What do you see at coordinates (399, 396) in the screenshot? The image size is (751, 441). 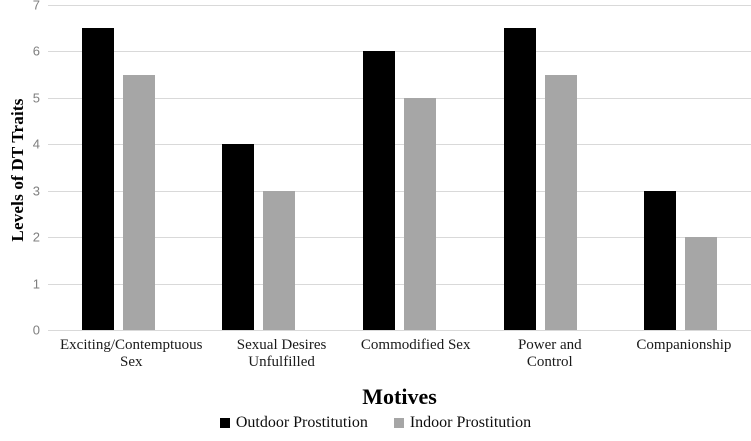 I see `x-axis-title: Motives` at bounding box center [399, 396].